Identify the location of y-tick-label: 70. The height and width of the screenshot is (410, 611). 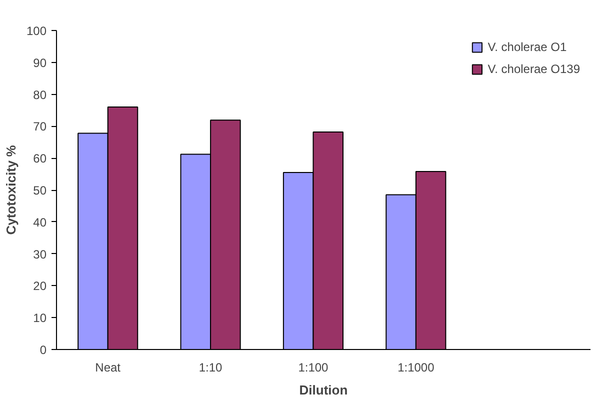
(40, 127).